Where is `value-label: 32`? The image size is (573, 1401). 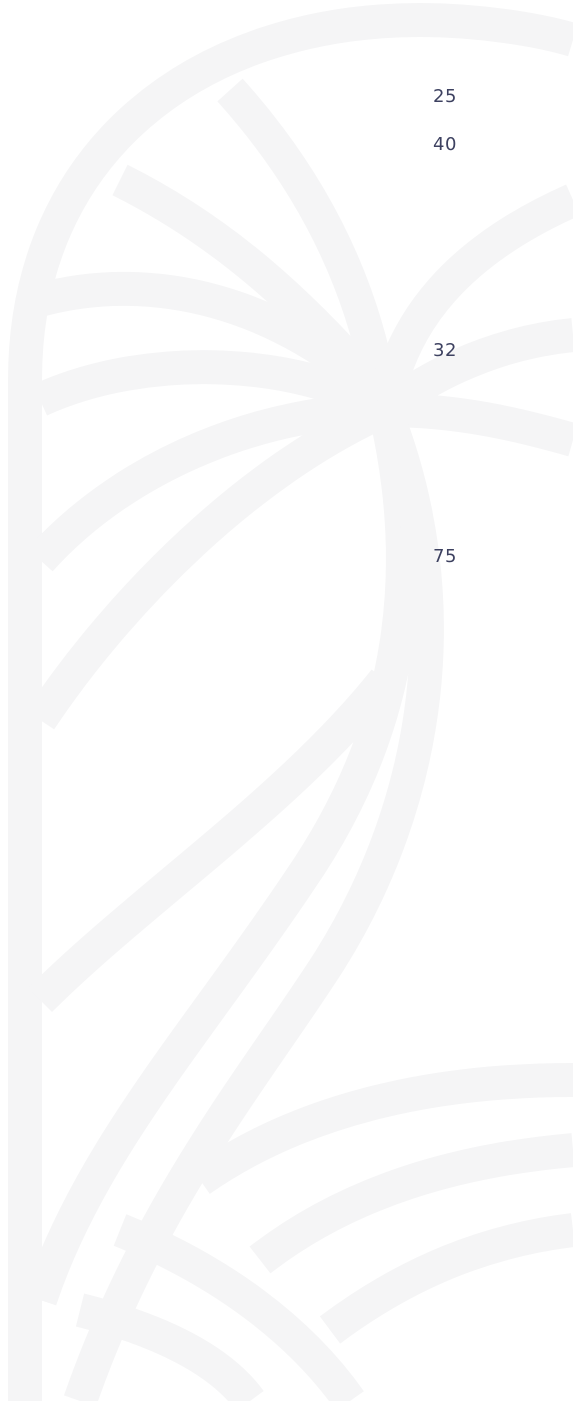
value-label: 32 is located at coordinates (445, 350).